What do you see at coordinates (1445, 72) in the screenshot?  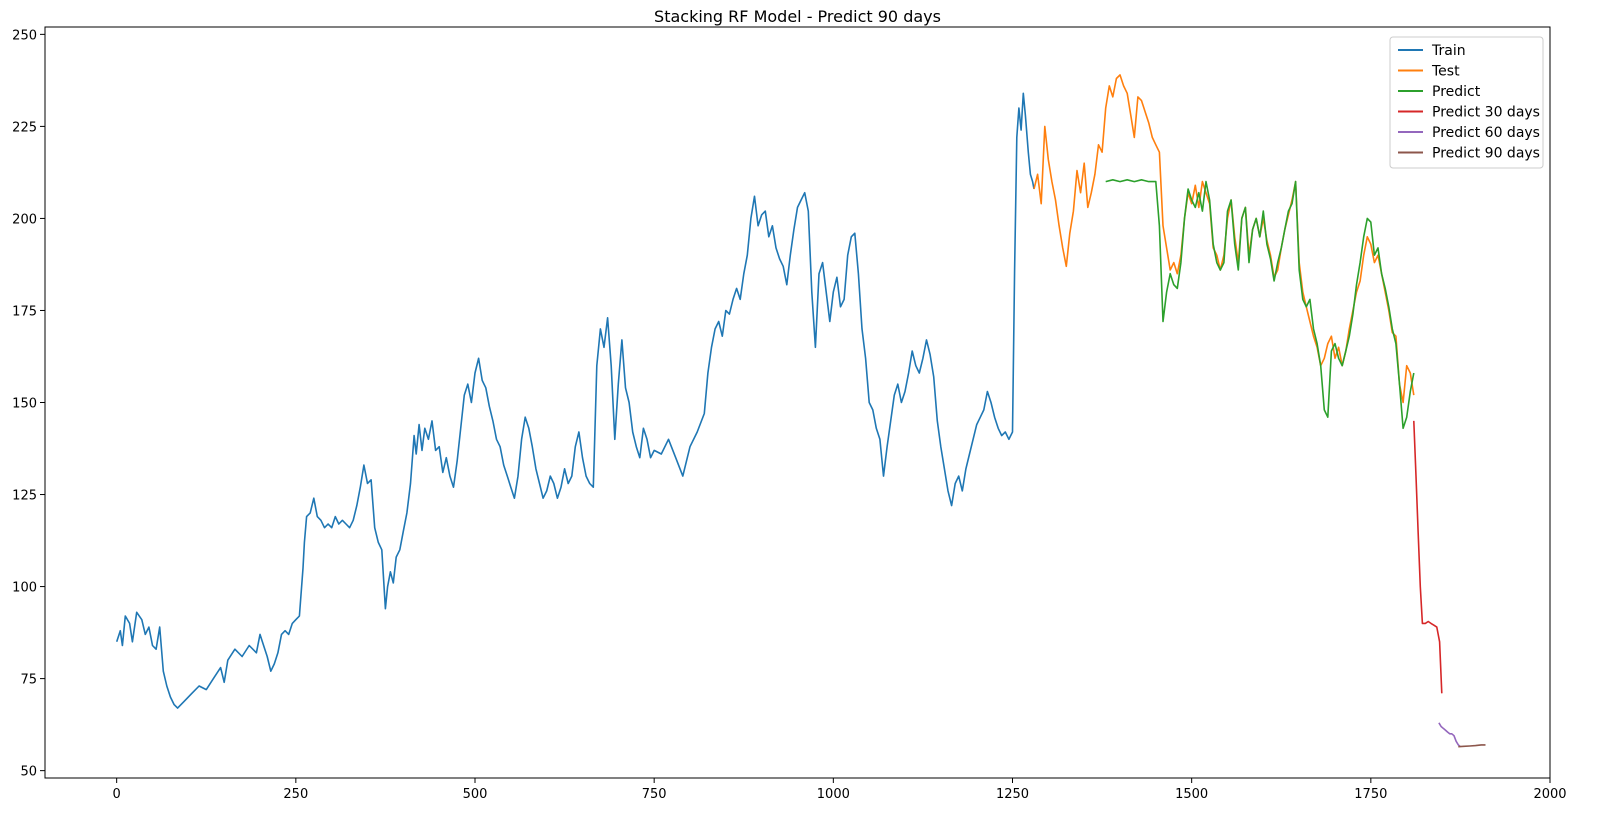 I see `legend-label: Test` at bounding box center [1445, 72].